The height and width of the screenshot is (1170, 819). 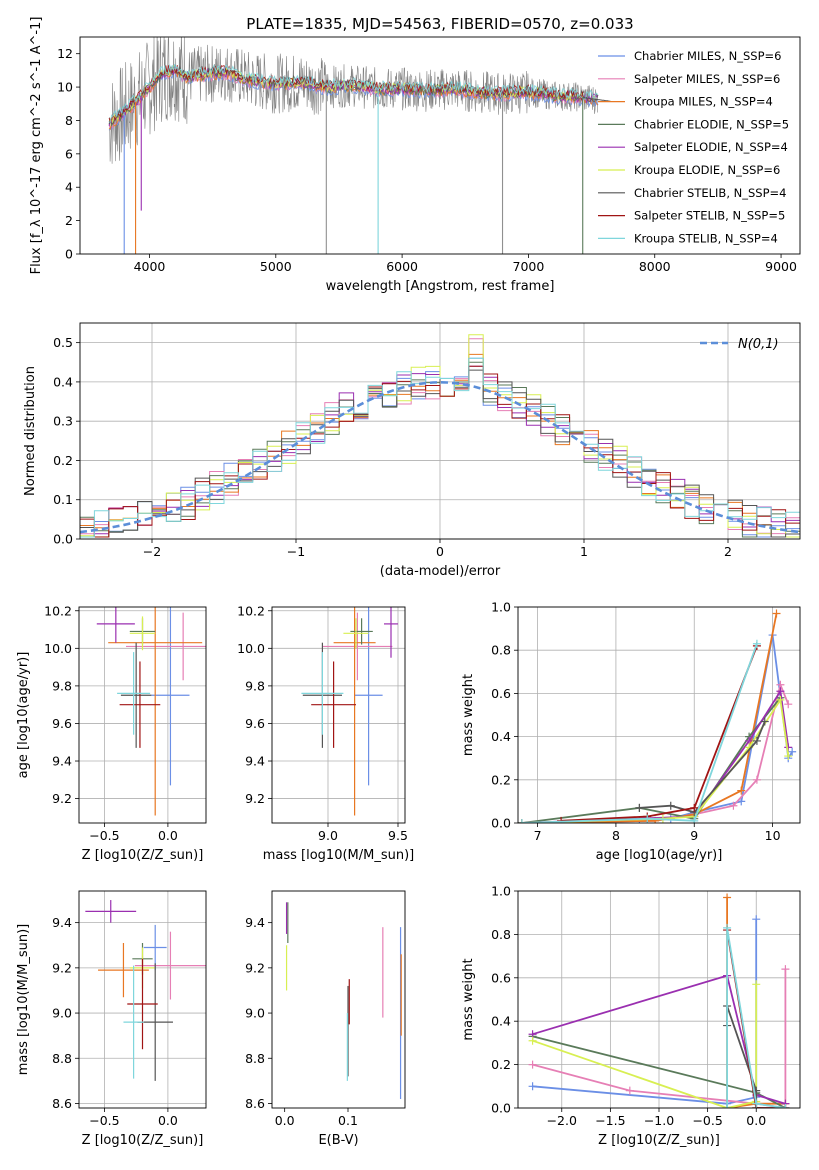 What do you see at coordinates (711, 124) in the screenshot?
I see `legend-label-4: Chabrier ELODIE, N_SSP=5` at bounding box center [711, 124].